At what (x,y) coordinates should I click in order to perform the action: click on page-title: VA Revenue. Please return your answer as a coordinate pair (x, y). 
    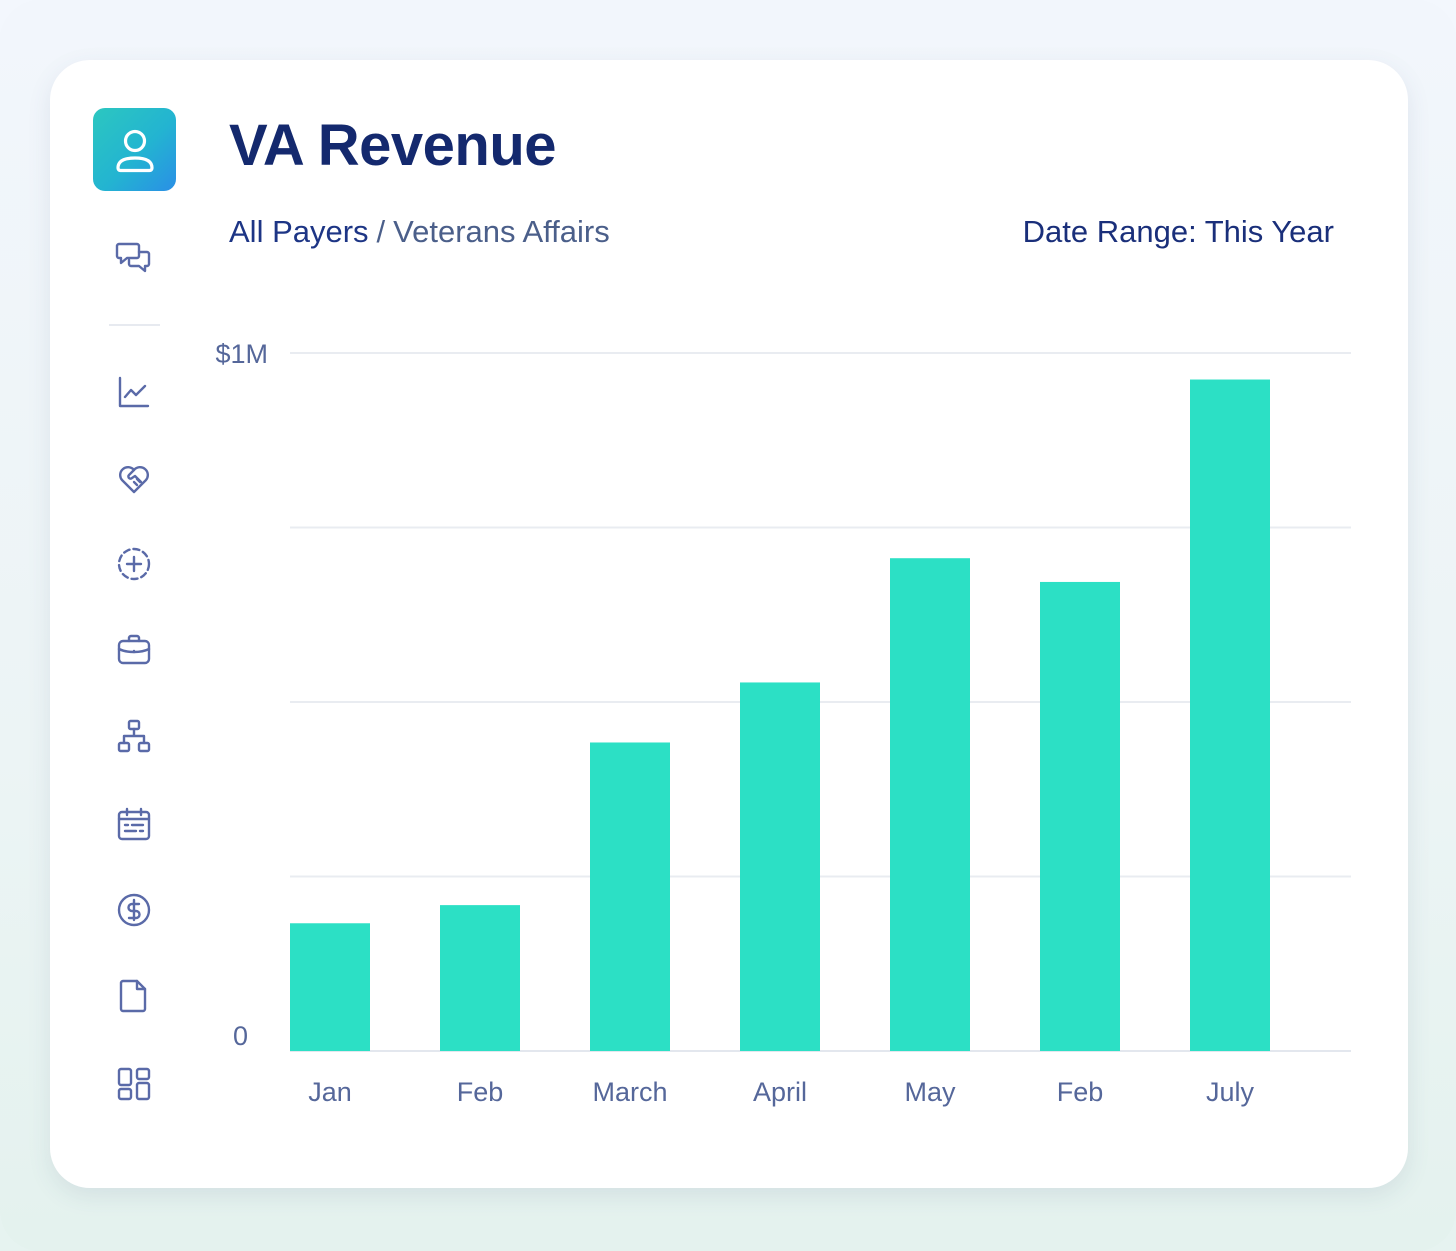
    Looking at the image, I should click on (393, 145).